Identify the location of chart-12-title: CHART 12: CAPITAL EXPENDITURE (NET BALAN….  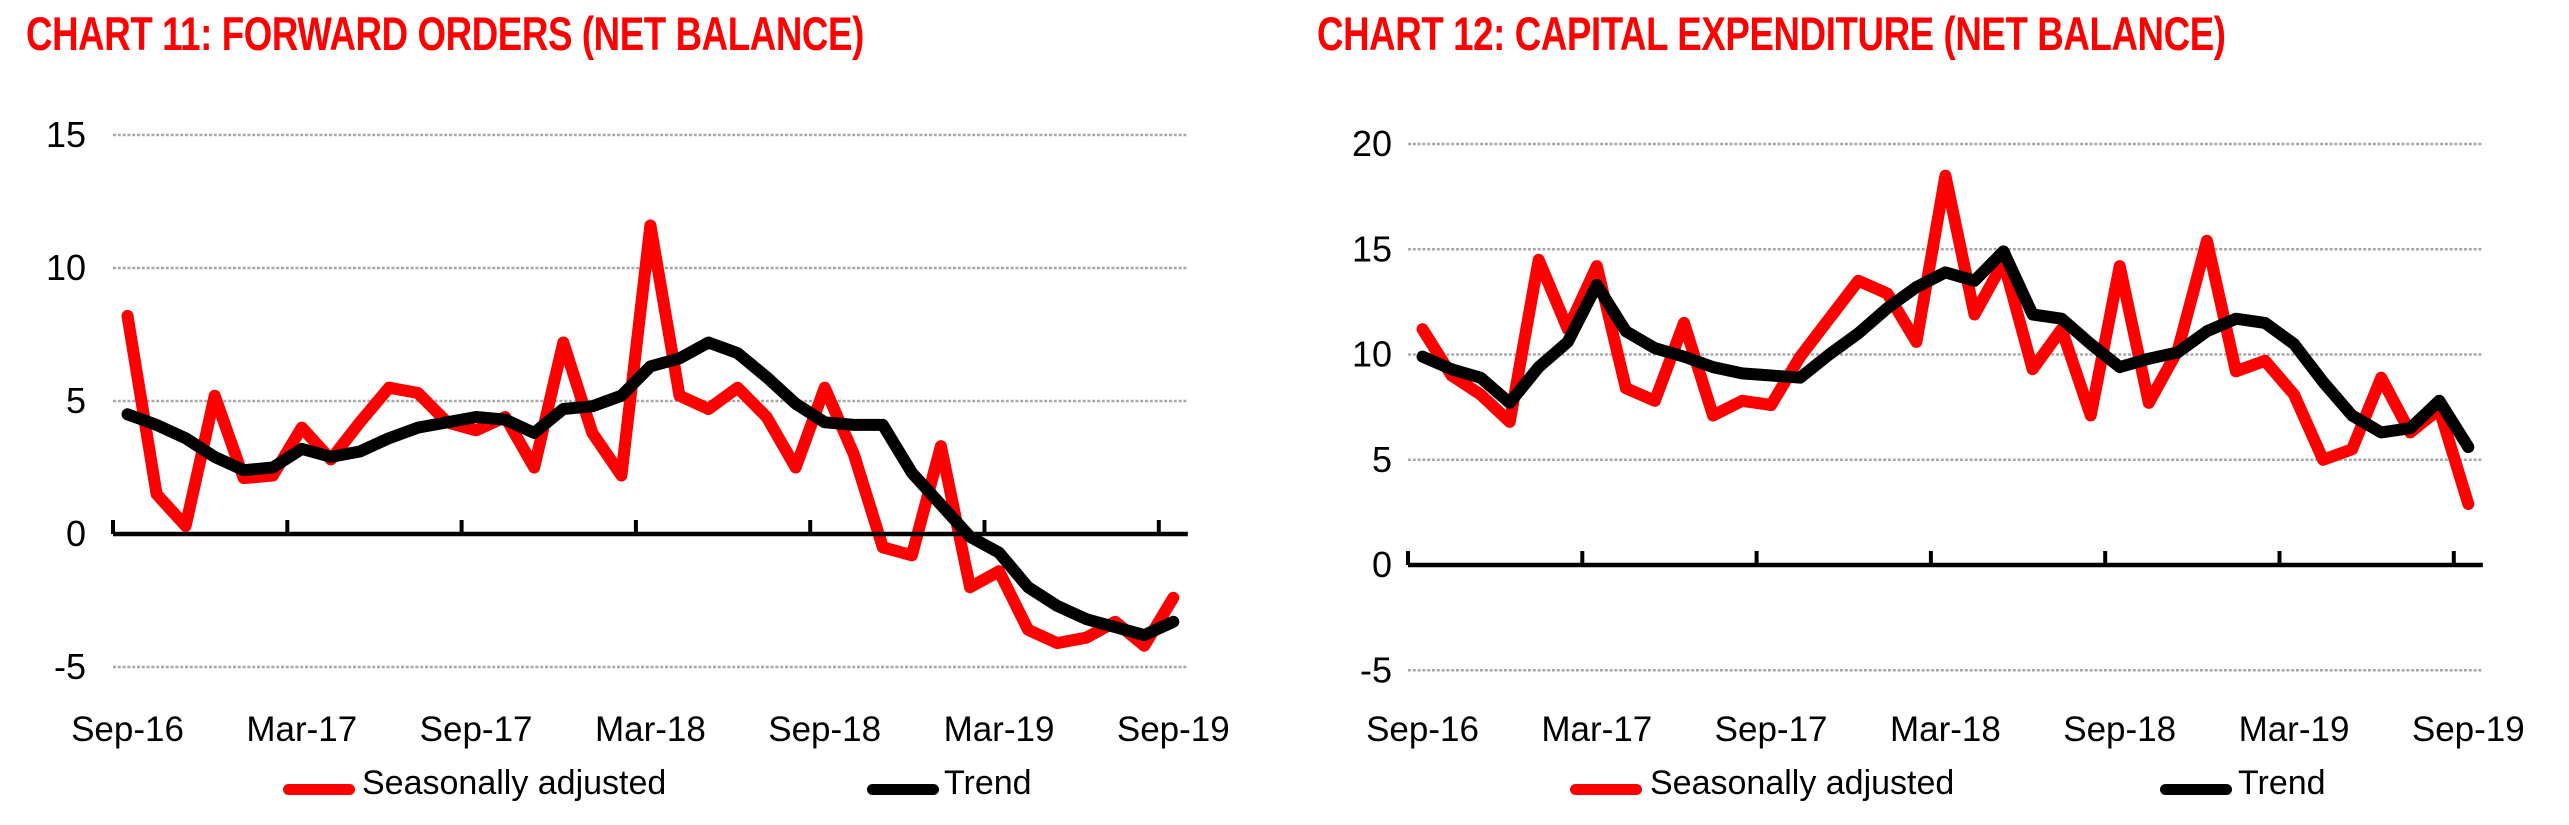
(1771, 33).